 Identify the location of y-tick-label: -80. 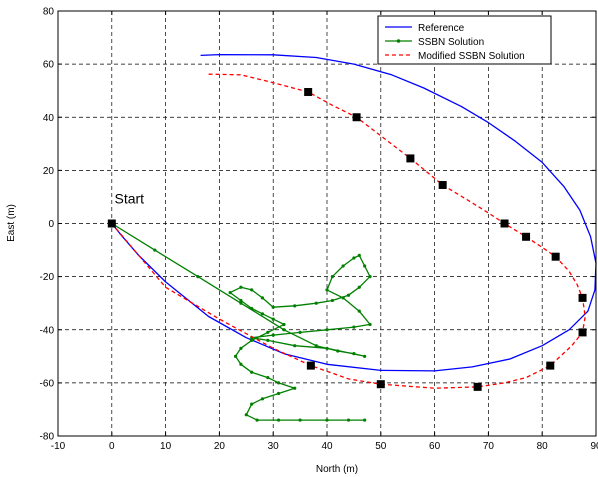
(47, 437).